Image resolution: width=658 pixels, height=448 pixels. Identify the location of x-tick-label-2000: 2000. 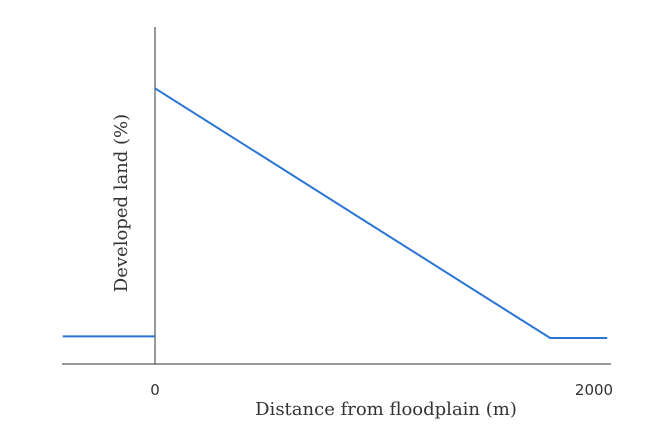
(594, 390).